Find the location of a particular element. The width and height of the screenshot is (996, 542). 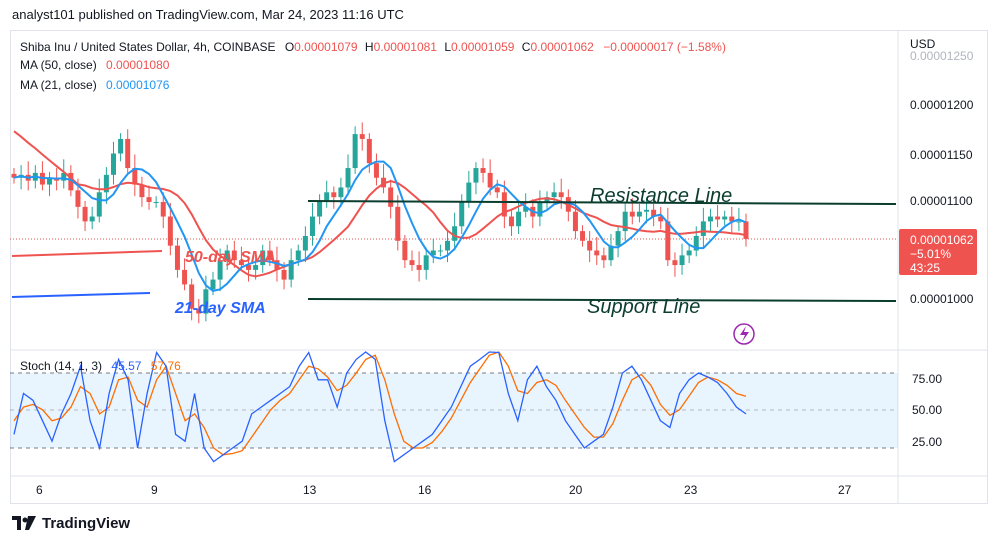

lightning-icon is located at coordinates (744, 334).